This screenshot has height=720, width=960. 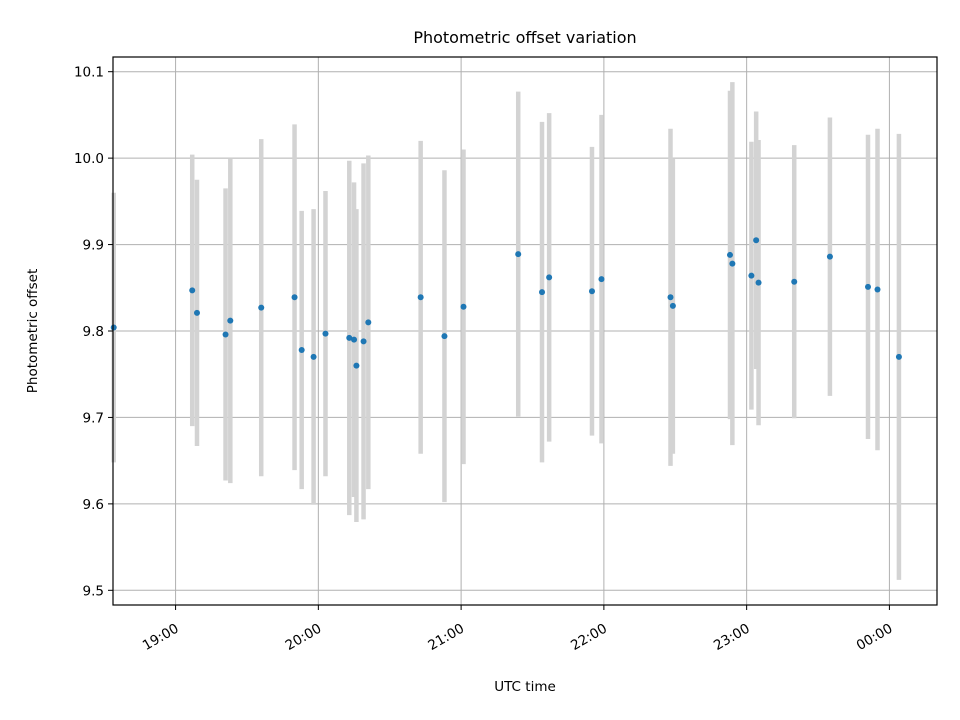 What do you see at coordinates (33, 331) in the screenshot?
I see `y-axis-label: Photometric offset` at bounding box center [33, 331].